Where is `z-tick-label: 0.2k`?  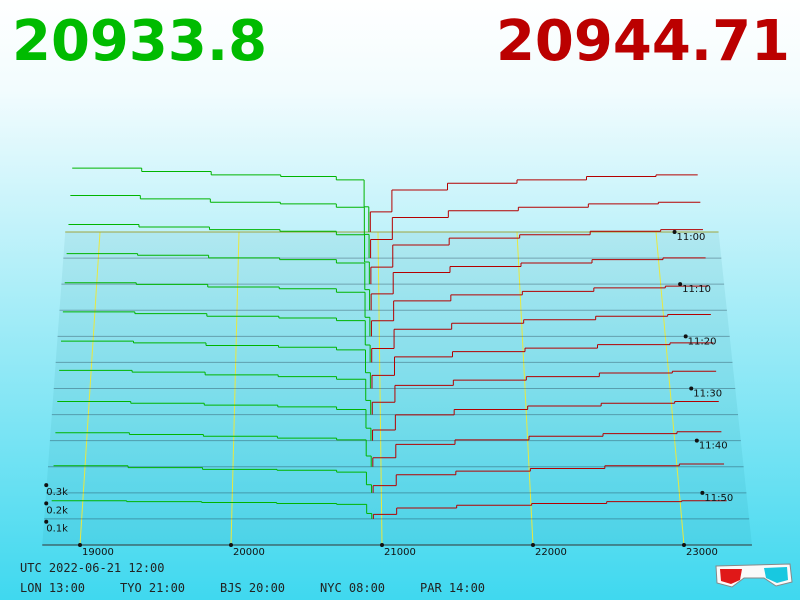
z-tick-label: 0.2k is located at coordinates (57, 510).